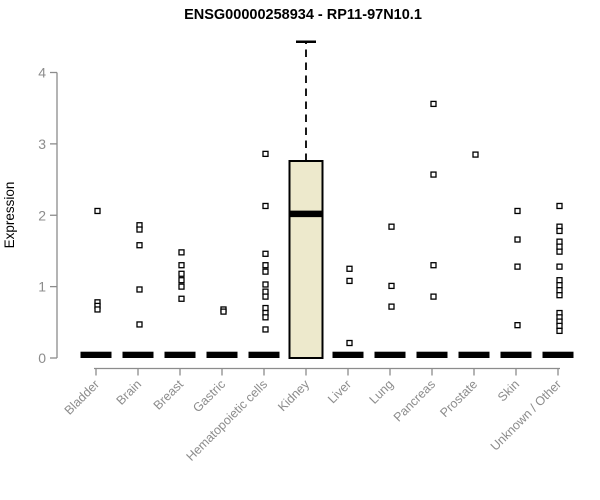 This screenshot has height=500, width=600. Describe the element at coordinates (209, 396) in the screenshot. I see `x-tick-label-gastric: Gastric` at that location.